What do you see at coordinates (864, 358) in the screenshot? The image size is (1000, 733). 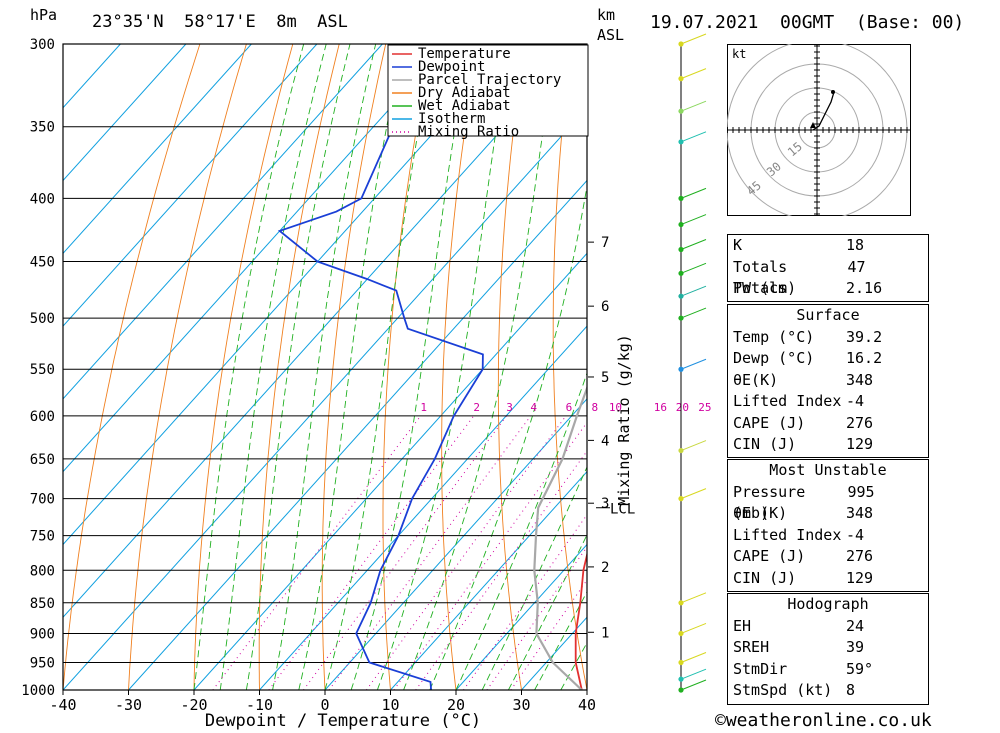 I see `surface-value: 16.2` at bounding box center [864, 358].